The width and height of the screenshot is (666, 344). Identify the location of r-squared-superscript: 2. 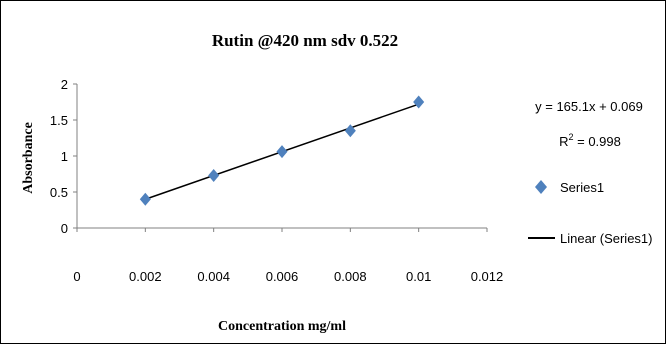
(571, 137).